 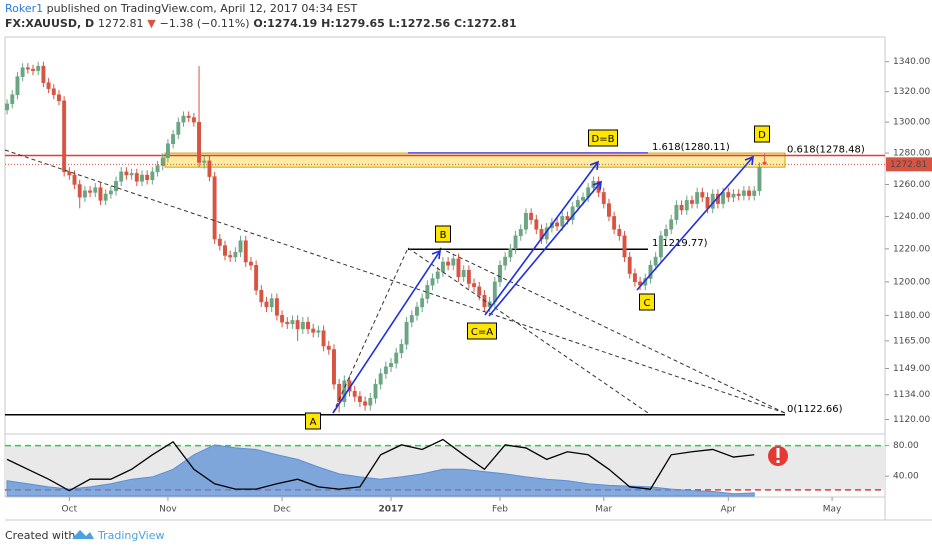 What do you see at coordinates (313, 422) in the screenshot?
I see `annotation: A` at bounding box center [313, 422].